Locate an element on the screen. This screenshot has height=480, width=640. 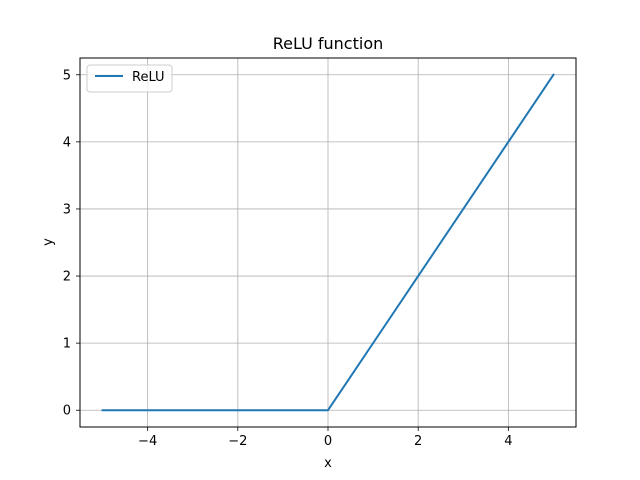
x-tick-label: 2 is located at coordinates (418, 441).